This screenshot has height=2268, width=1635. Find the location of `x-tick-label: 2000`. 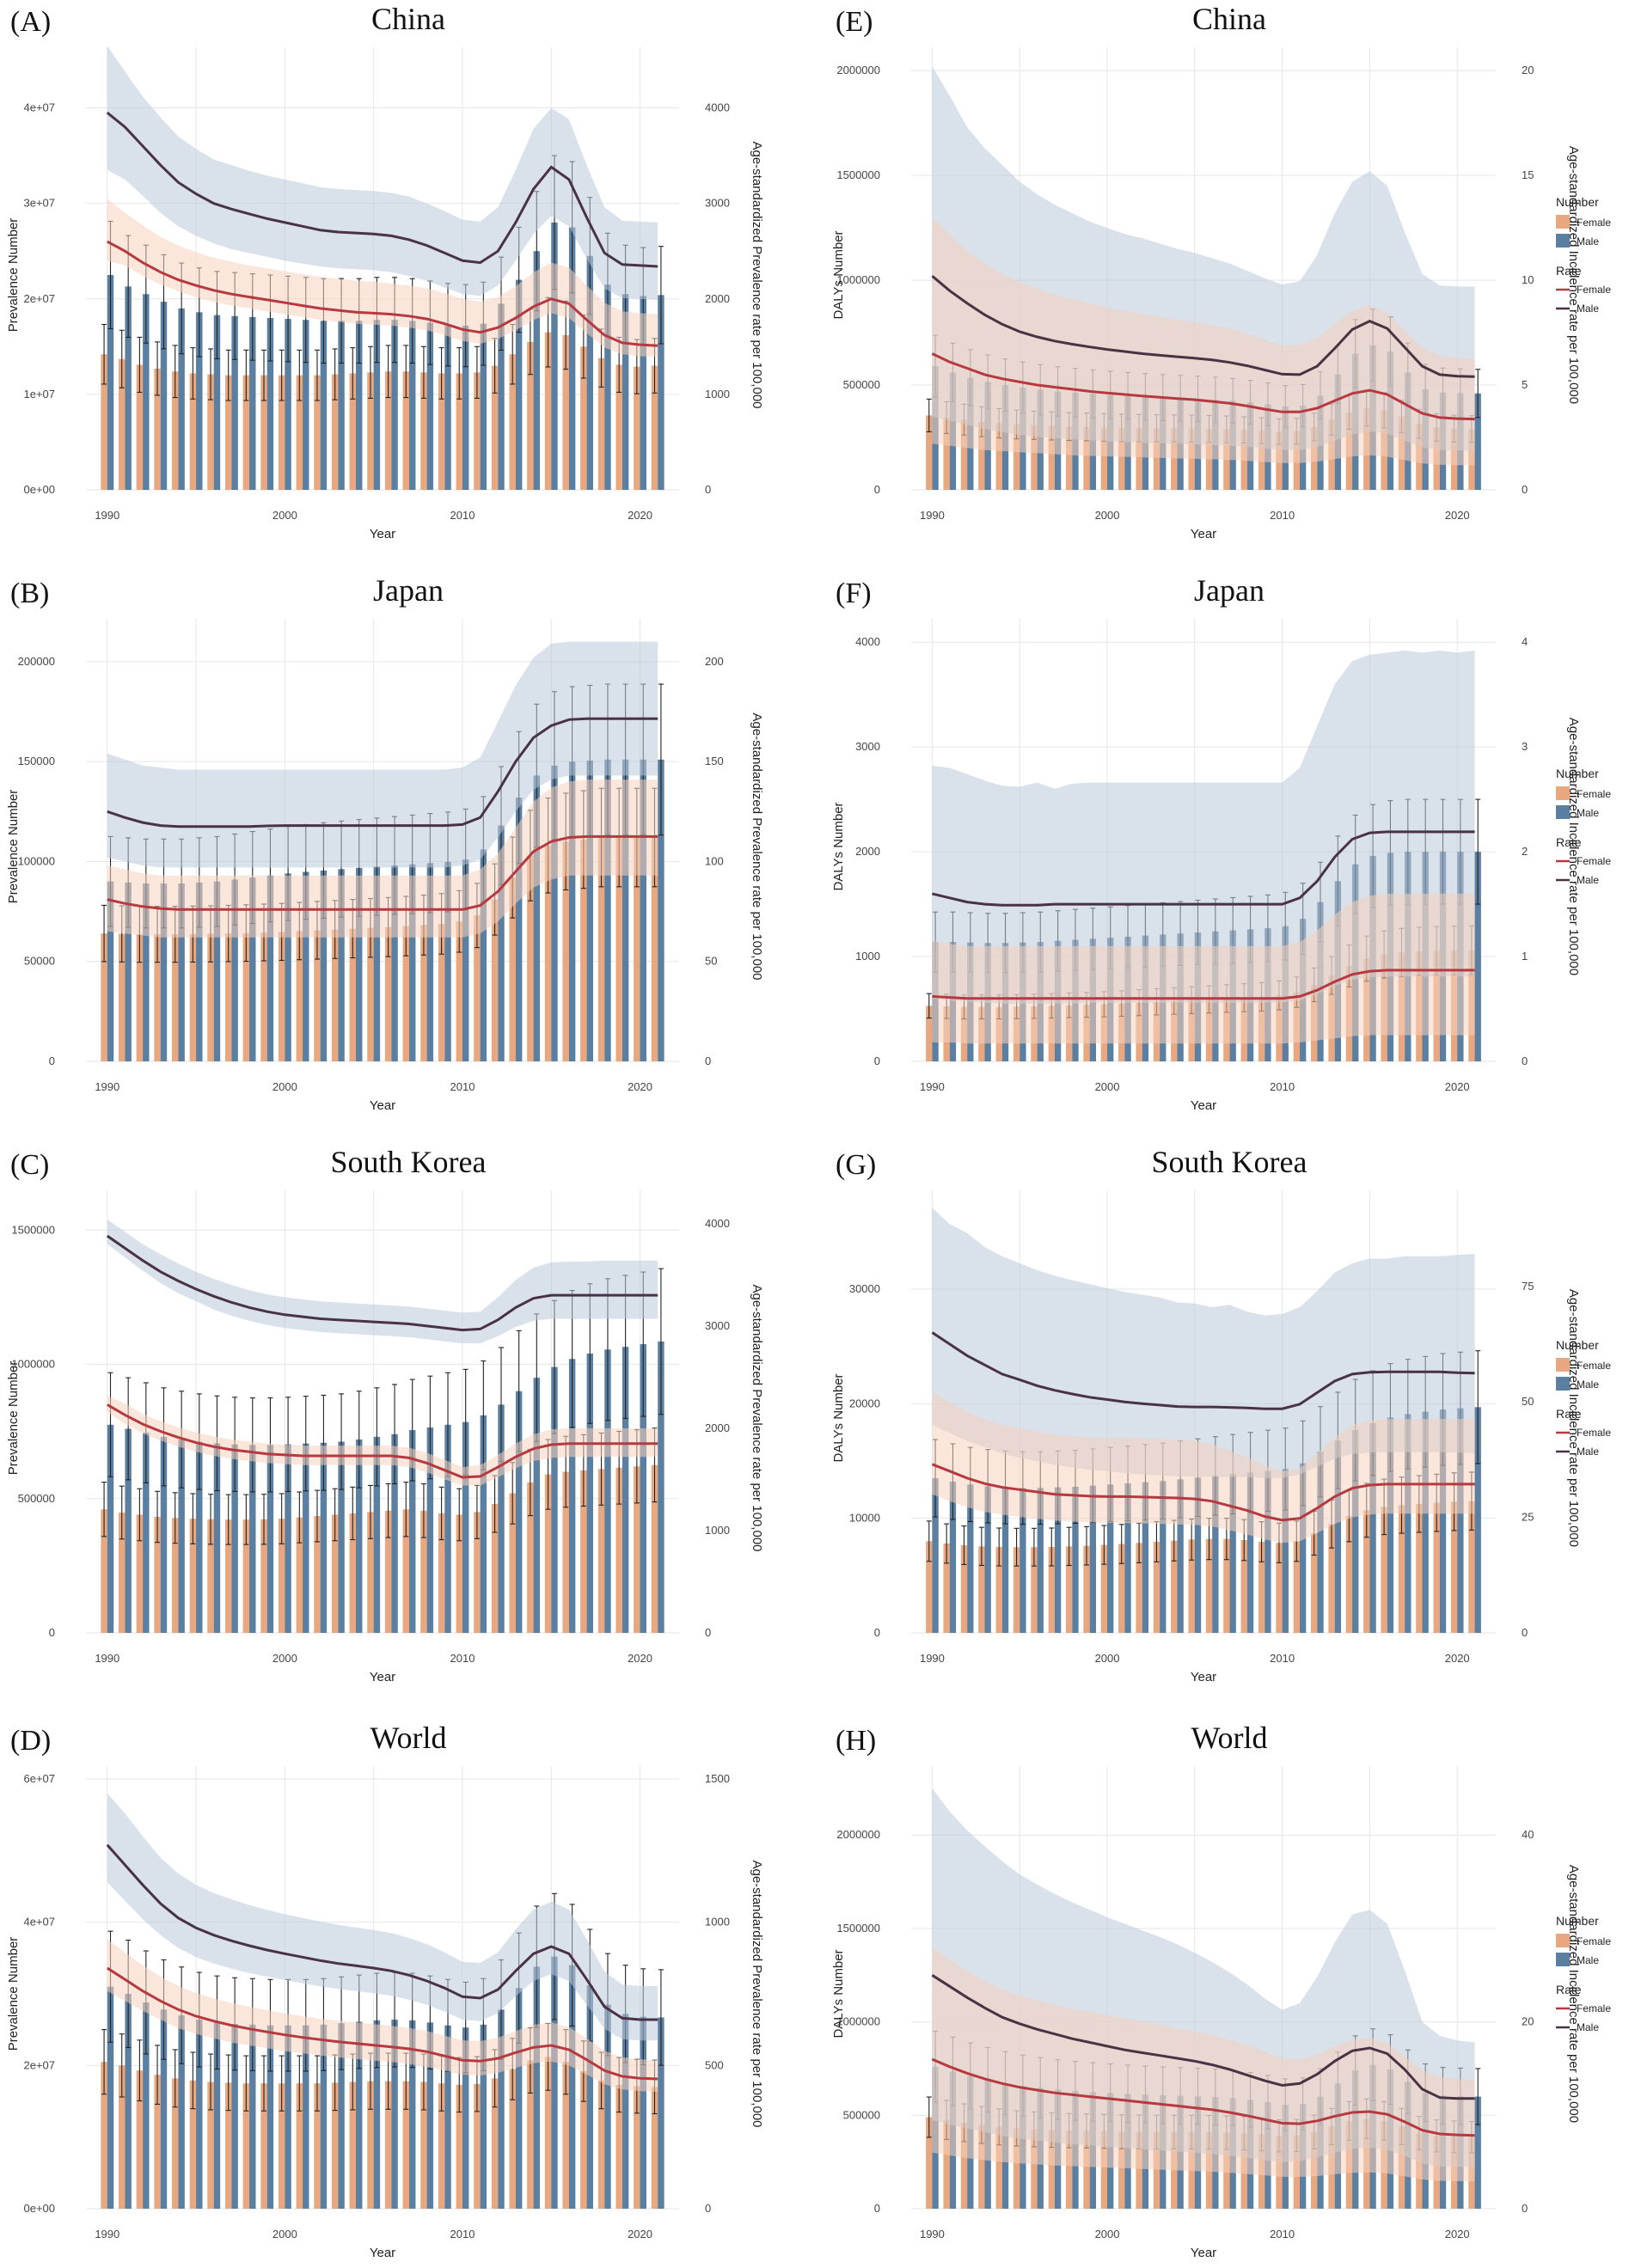

x-tick-label: 2000 is located at coordinates (1107, 1659).